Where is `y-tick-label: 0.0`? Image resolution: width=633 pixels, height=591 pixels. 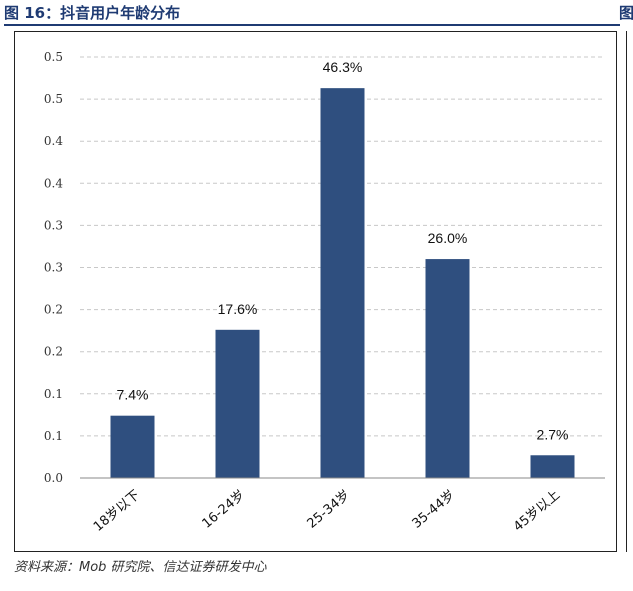 y-tick-label: 0.0 is located at coordinates (53, 478).